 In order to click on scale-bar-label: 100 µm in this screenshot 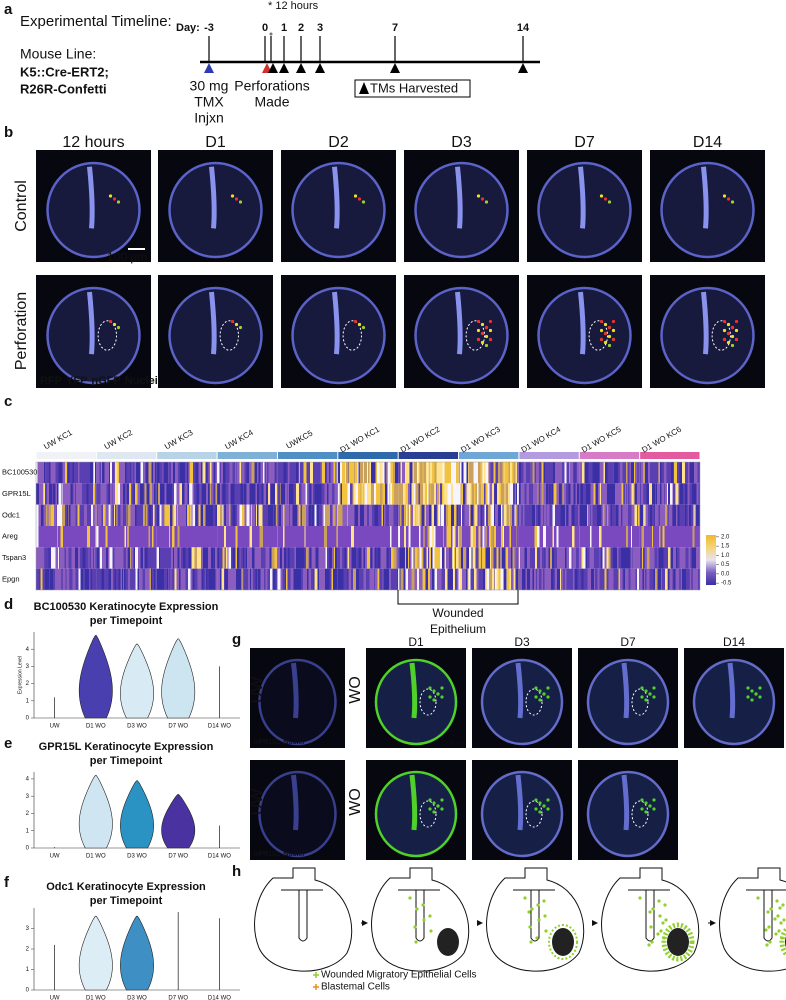, I will do `click(454, 744)`.